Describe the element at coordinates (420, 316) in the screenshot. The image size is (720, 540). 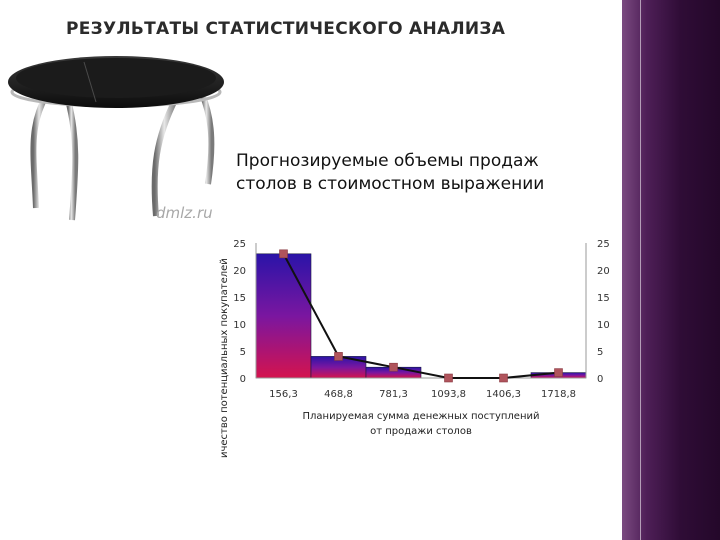
I see `line-series` at that location.